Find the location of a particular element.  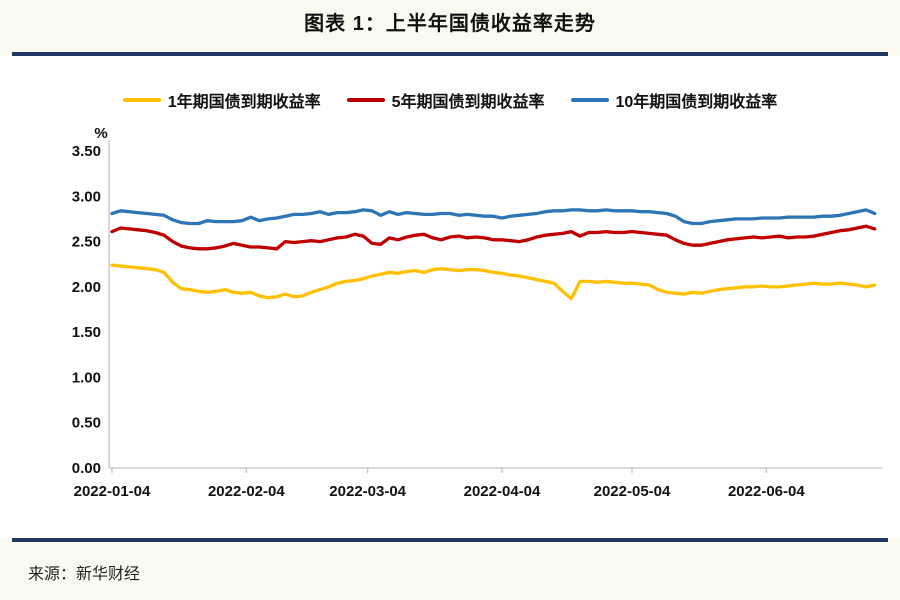

legend-label-10y: 10年期国债到期收益率 is located at coordinates (696, 102).